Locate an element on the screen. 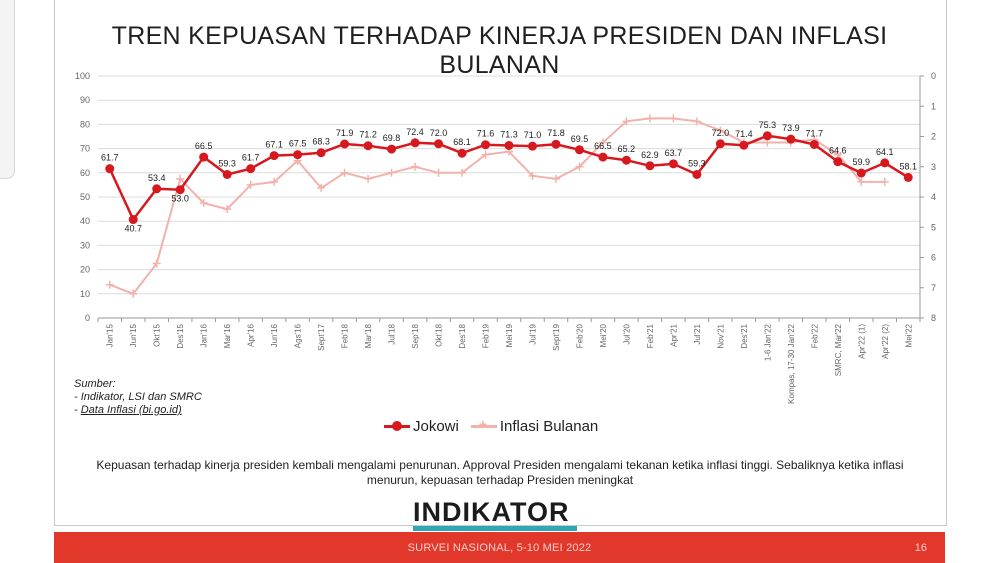  x-tick-label: Jul'18 is located at coordinates (392, 333).